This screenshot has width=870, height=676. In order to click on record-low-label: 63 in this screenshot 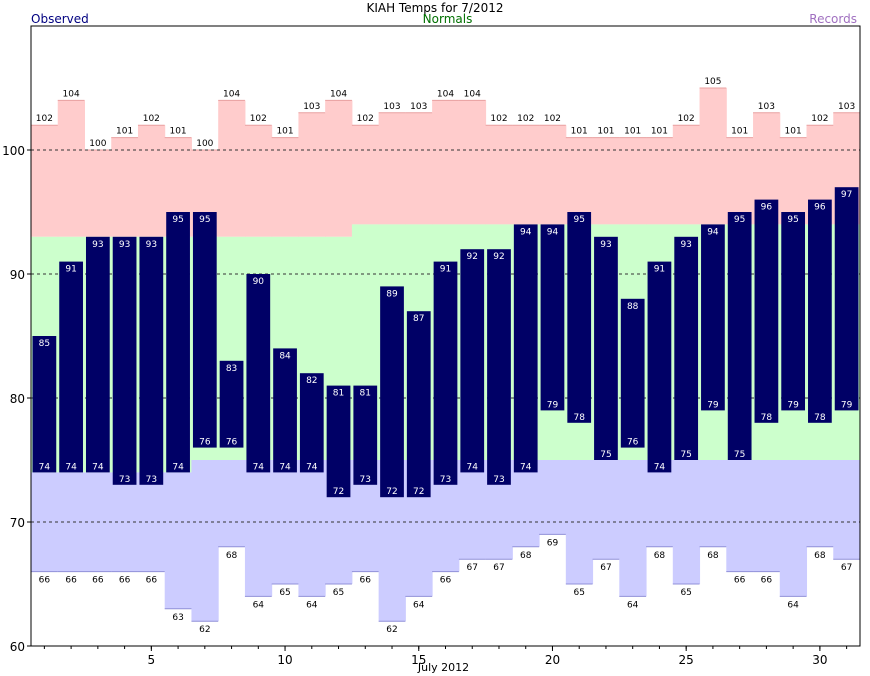, I will do `click(177, 618)`.